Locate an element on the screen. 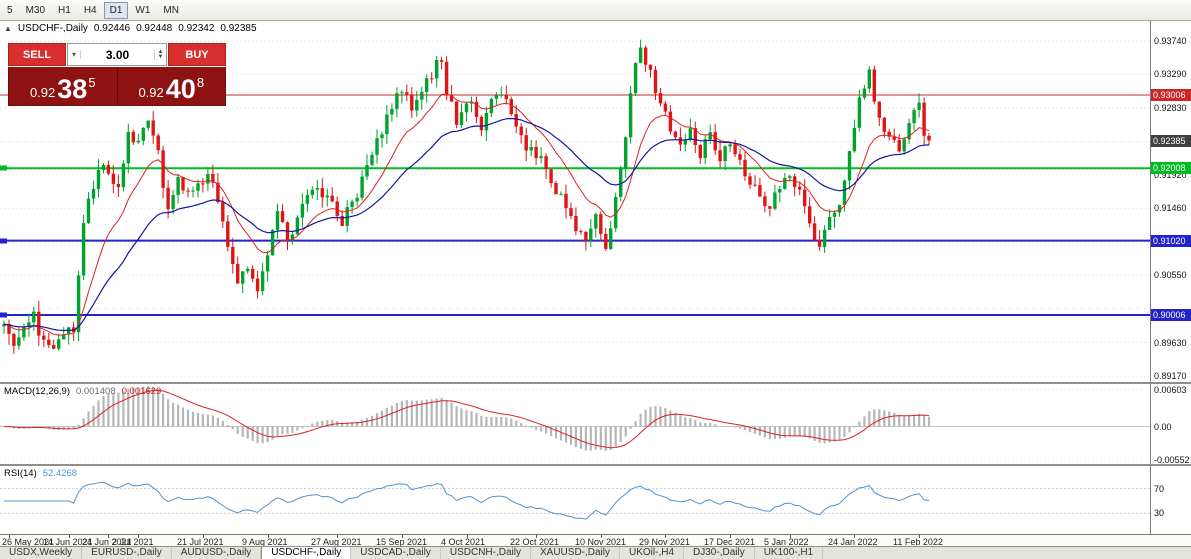  sell-price-pip: 5 is located at coordinates (92, 82).